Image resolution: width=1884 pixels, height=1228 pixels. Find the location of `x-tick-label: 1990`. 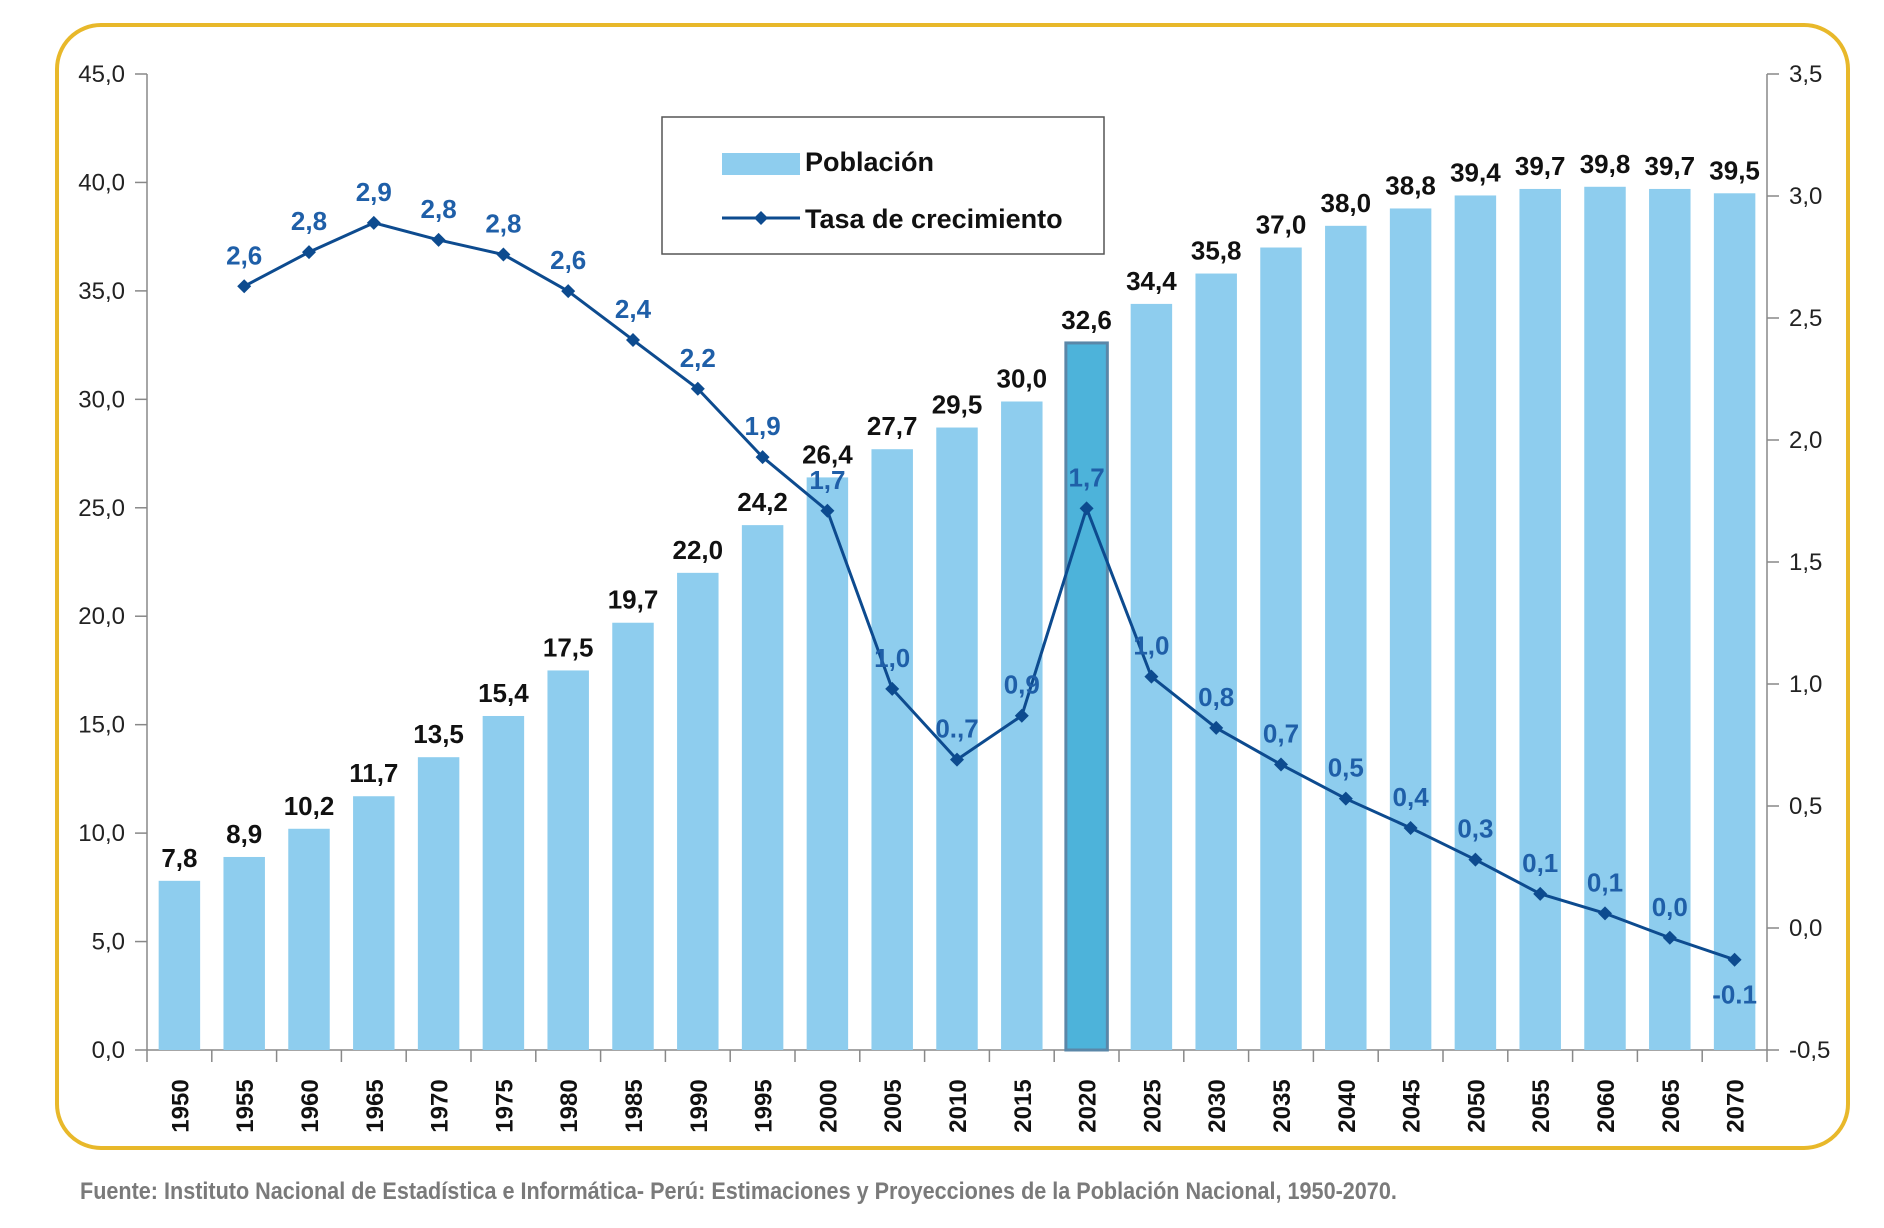

x-tick-label: 1990 is located at coordinates (699, 1105).